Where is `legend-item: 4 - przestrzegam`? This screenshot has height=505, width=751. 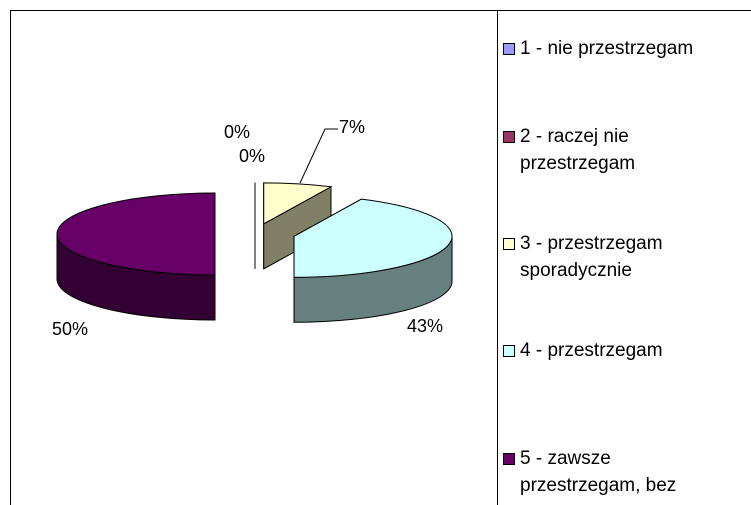 legend-item: 4 - przestrzegam is located at coordinates (604, 350).